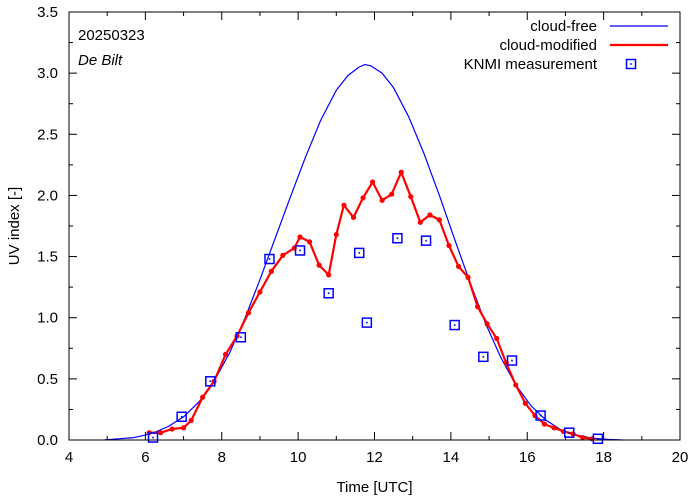 The width and height of the screenshot is (694, 501). I want to click on x-tick-label: 6, so click(145, 457).